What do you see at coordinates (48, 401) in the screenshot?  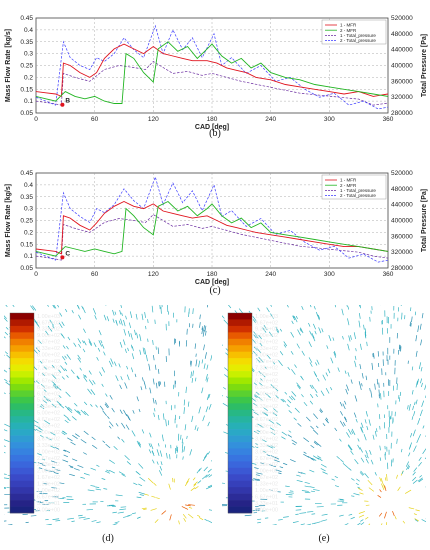 I see `colorbar-label: 5.67e+02` at bounding box center [48, 401].